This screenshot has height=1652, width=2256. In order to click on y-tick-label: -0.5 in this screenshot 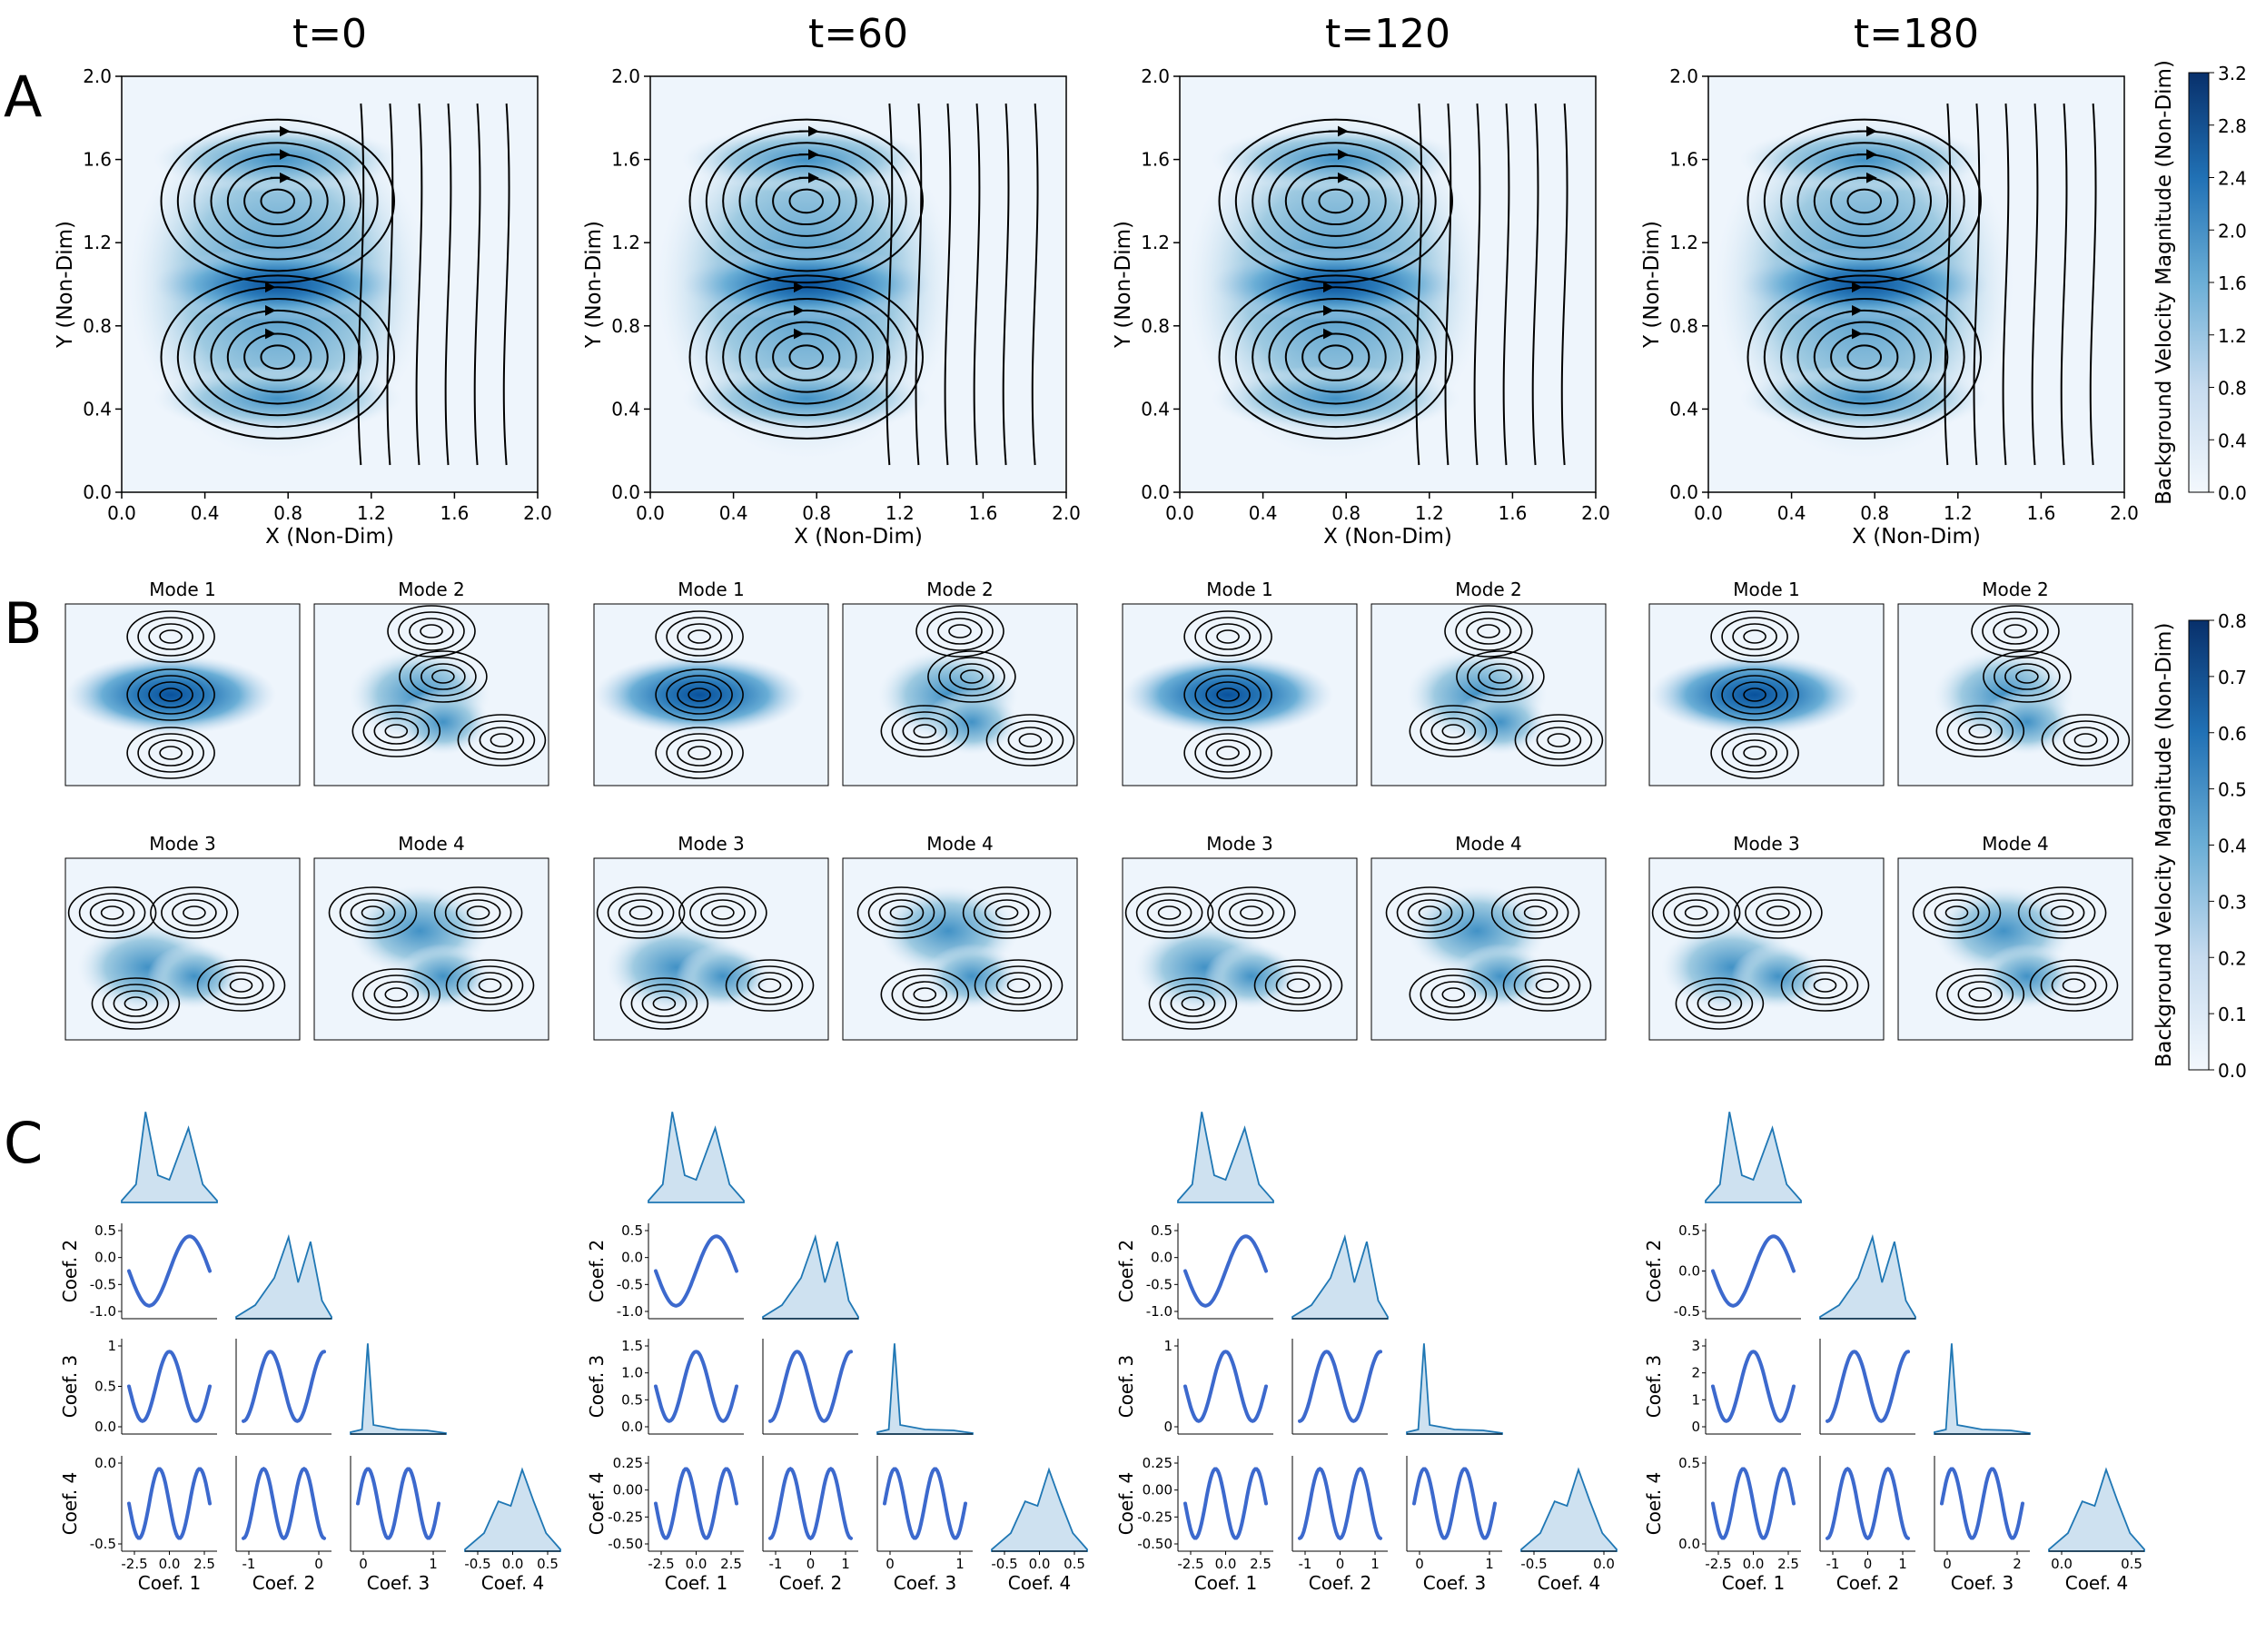, I will do `click(1687, 1311)`.